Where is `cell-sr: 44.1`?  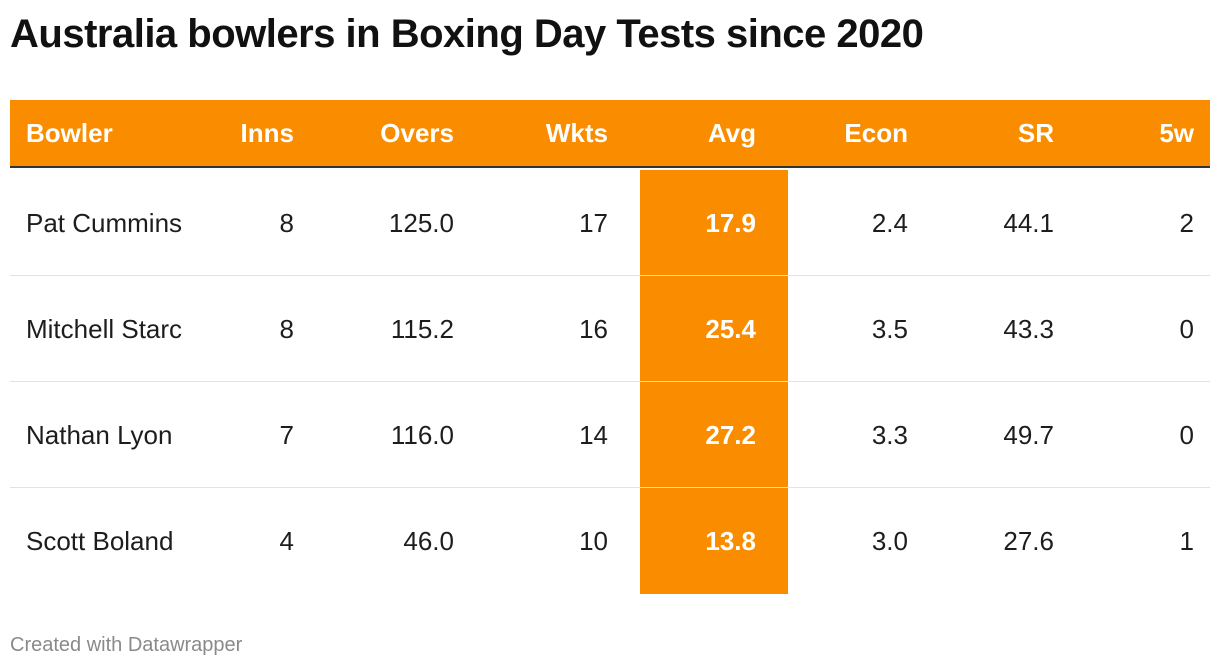
cell-sr: 44.1 is located at coordinates (1028, 222).